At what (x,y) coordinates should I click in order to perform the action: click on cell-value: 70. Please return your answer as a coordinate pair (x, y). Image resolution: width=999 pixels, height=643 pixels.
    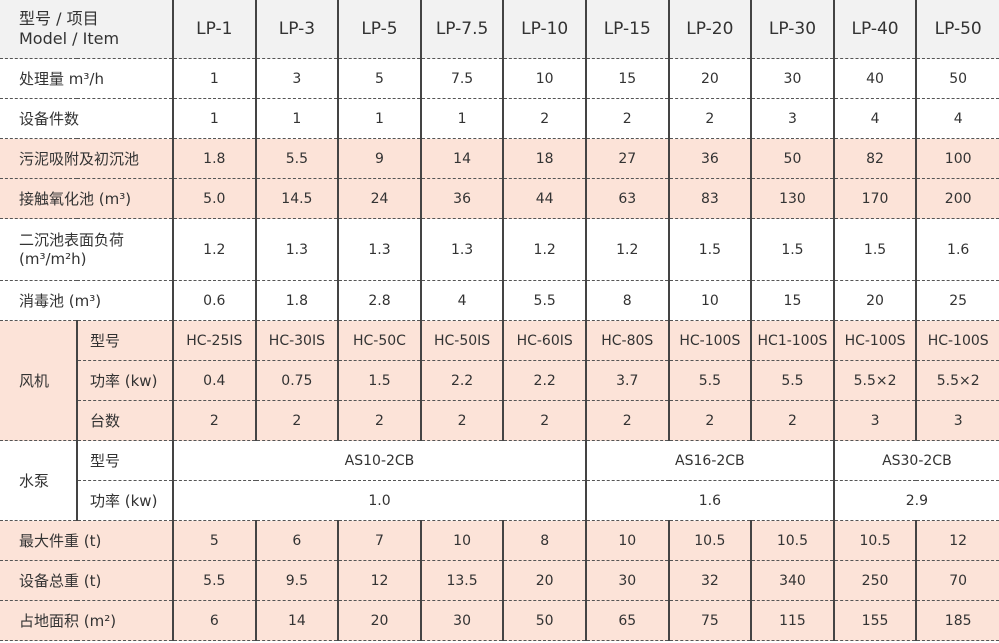
    Looking at the image, I should click on (957, 580).